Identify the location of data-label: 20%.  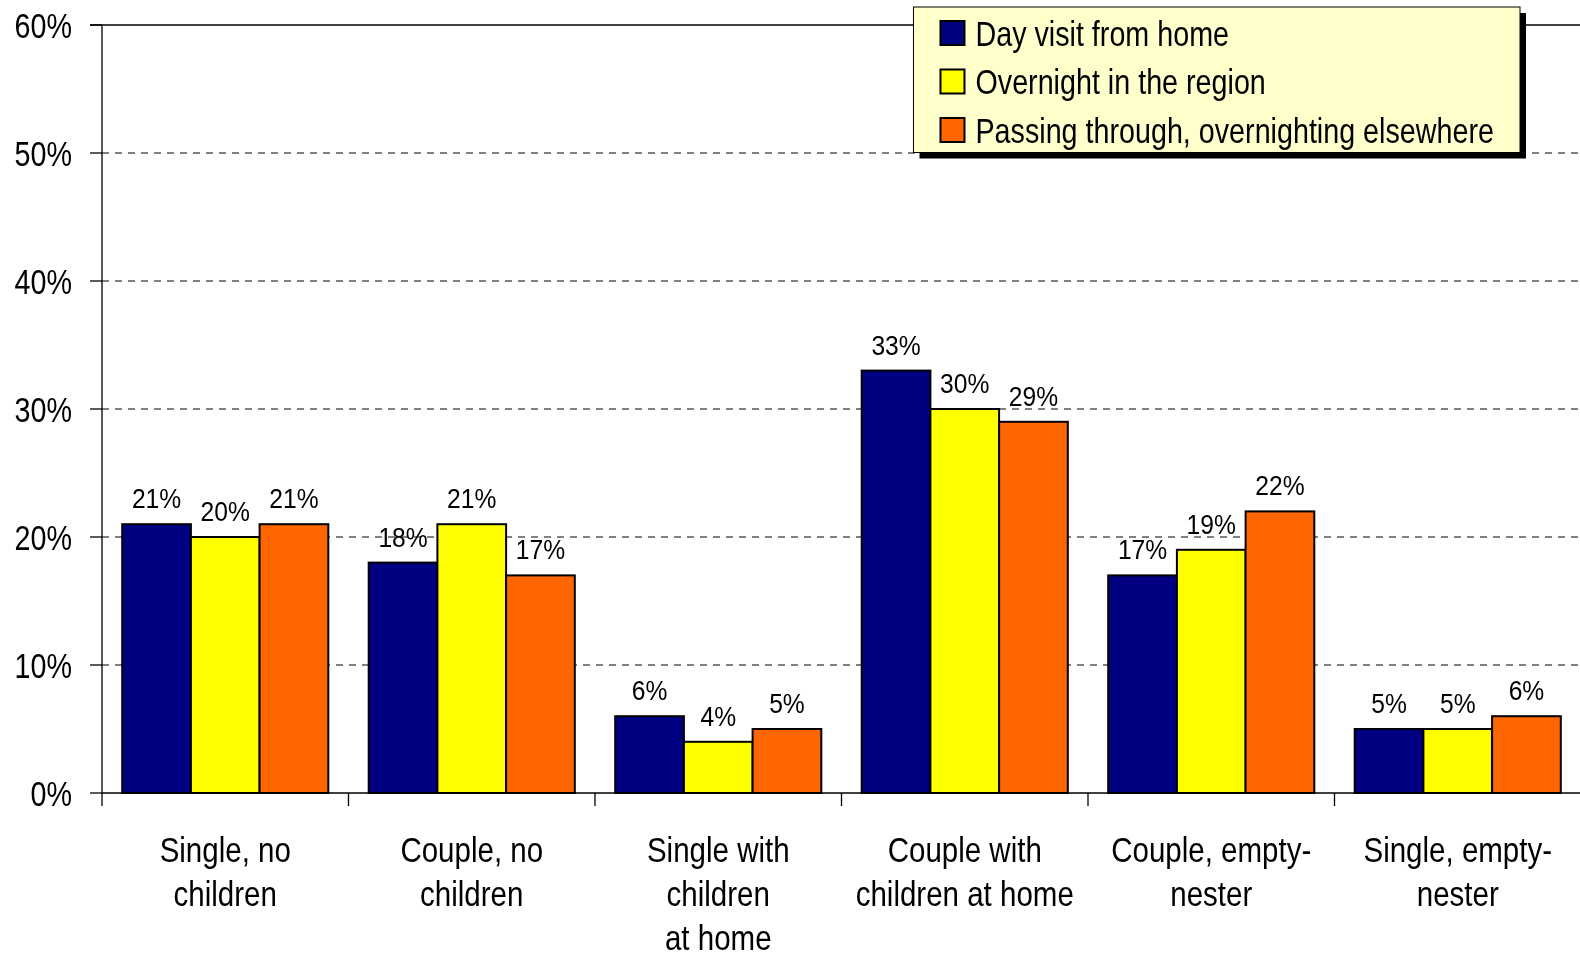
(225, 511).